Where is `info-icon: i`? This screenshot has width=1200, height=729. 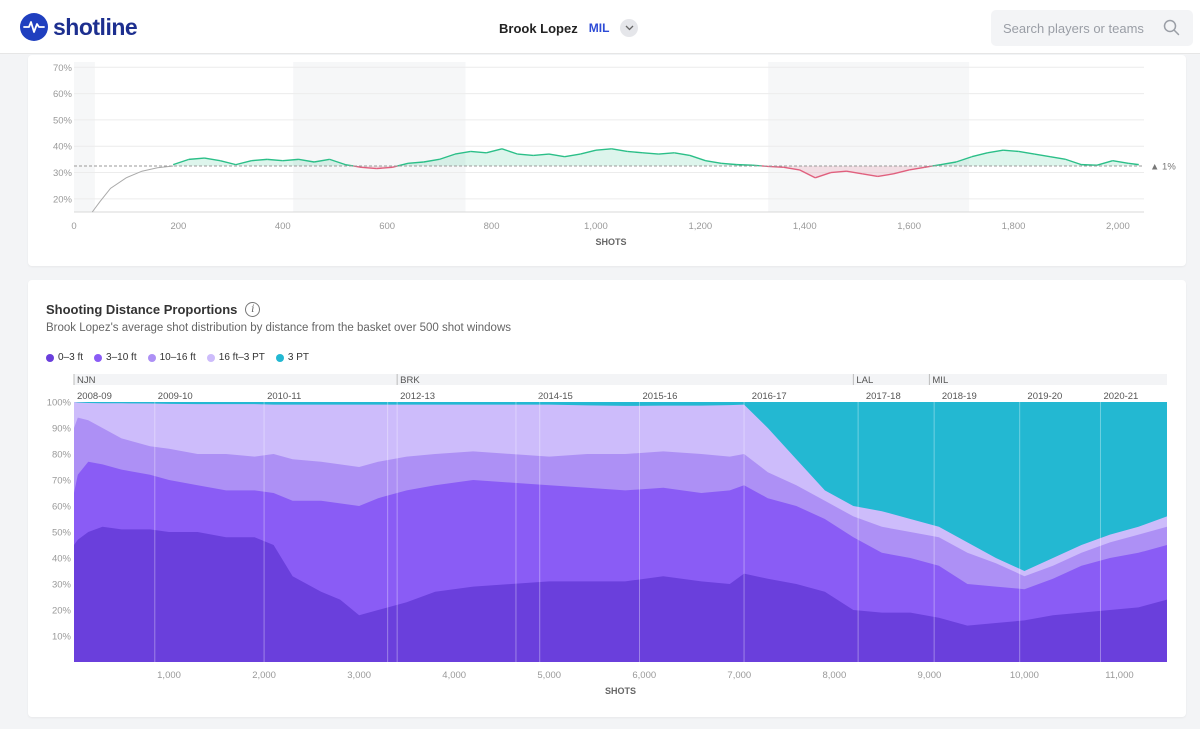
info-icon: i is located at coordinates (253, 309).